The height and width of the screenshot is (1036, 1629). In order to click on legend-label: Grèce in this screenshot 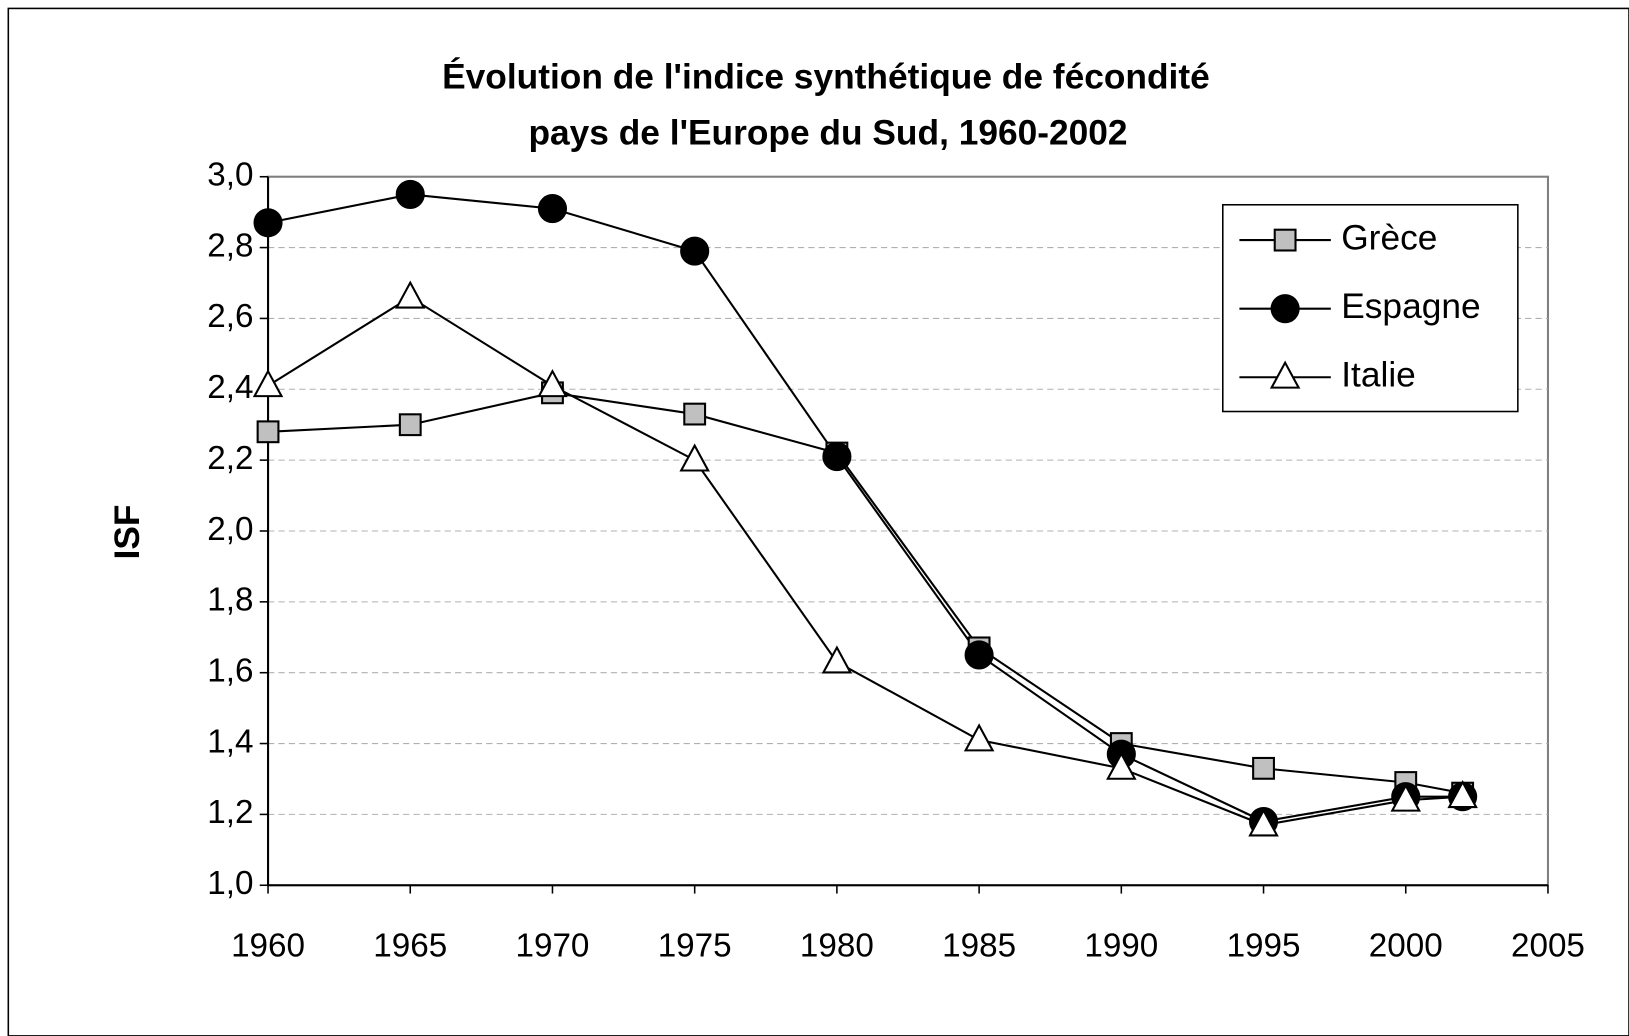, I will do `click(1389, 237)`.